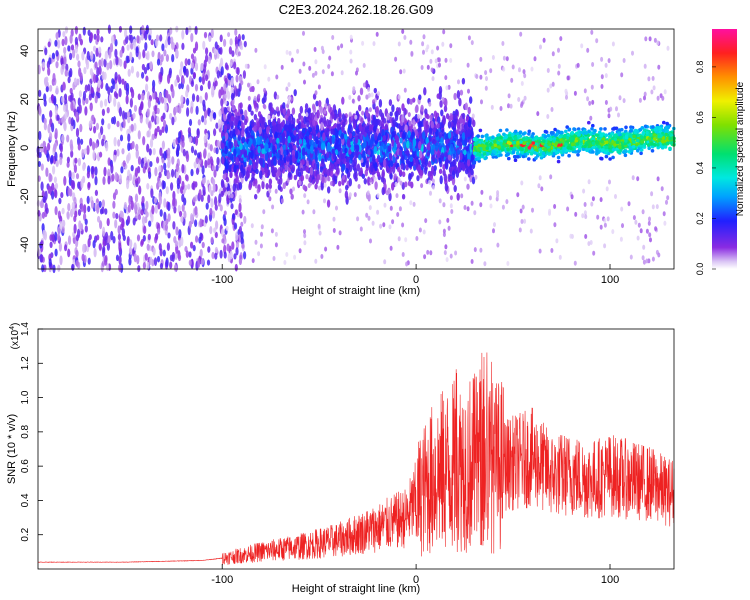  Describe the element at coordinates (356, 9) in the screenshot. I see `figure-title: C2E3.2024.262.18.26.G09` at that location.